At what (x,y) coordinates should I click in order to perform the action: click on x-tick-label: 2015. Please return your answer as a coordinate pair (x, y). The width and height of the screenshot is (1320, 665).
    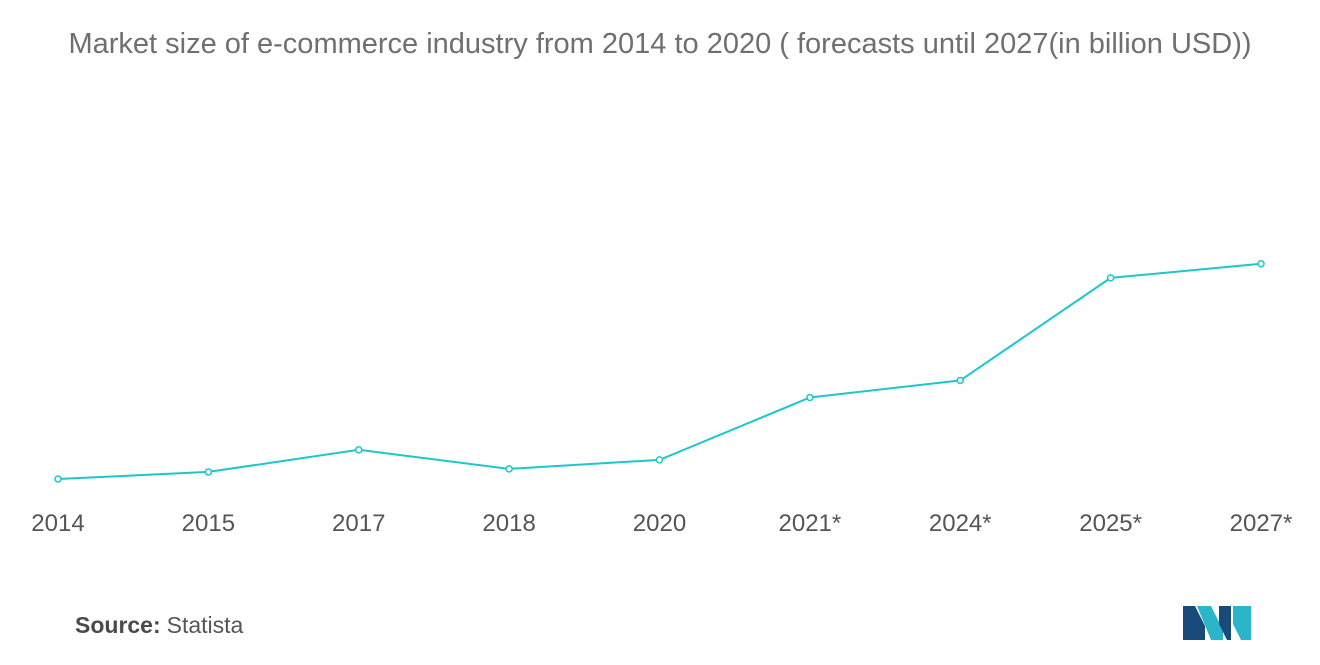
    Looking at the image, I should click on (208, 523).